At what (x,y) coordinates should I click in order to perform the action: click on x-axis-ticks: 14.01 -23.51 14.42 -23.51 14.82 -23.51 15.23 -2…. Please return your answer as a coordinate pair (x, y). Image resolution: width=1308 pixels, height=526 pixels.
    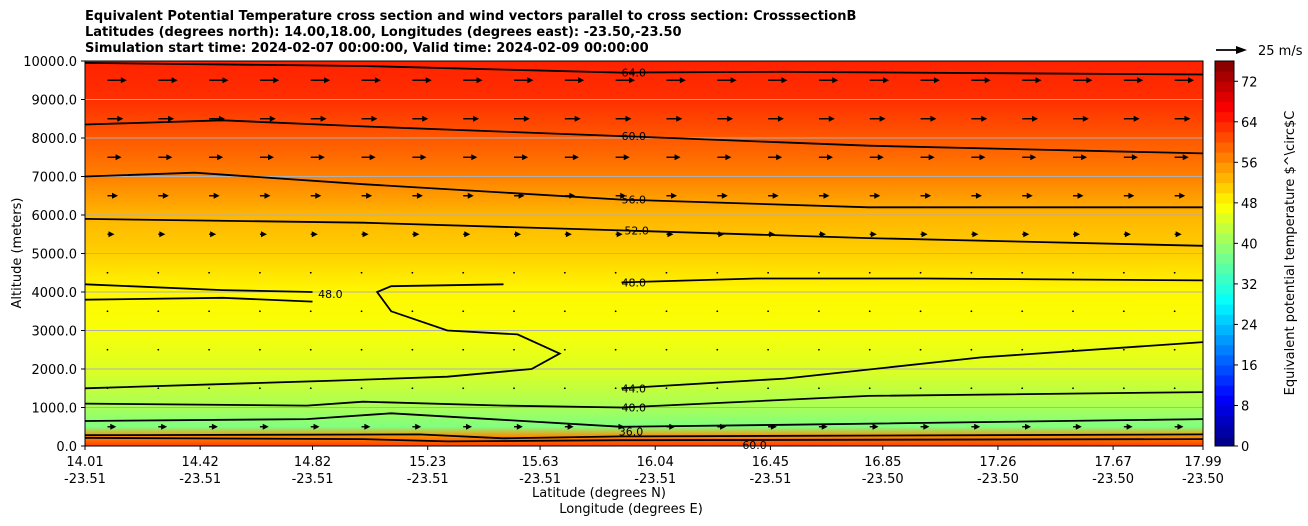
    Looking at the image, I should click on (644, 466).